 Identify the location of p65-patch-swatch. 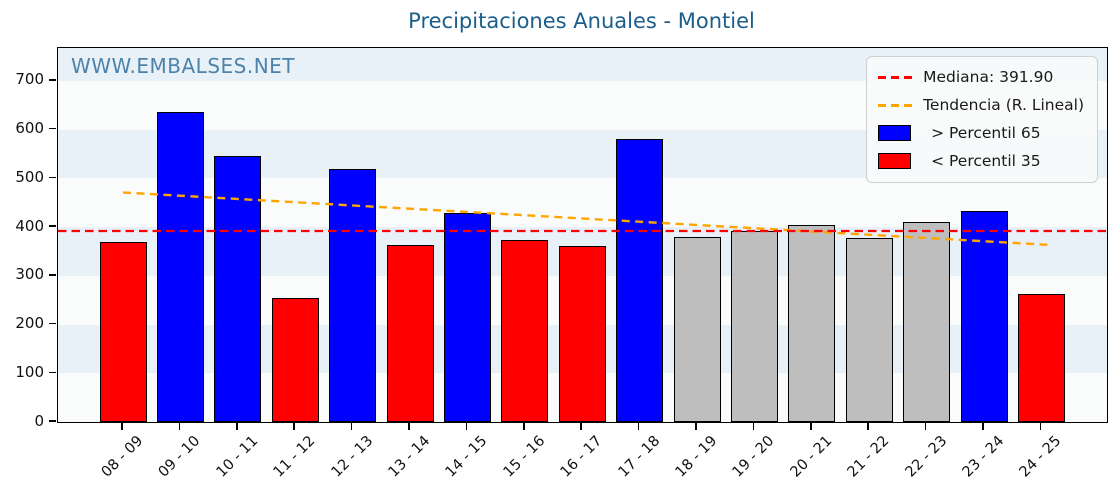
(895, 133).